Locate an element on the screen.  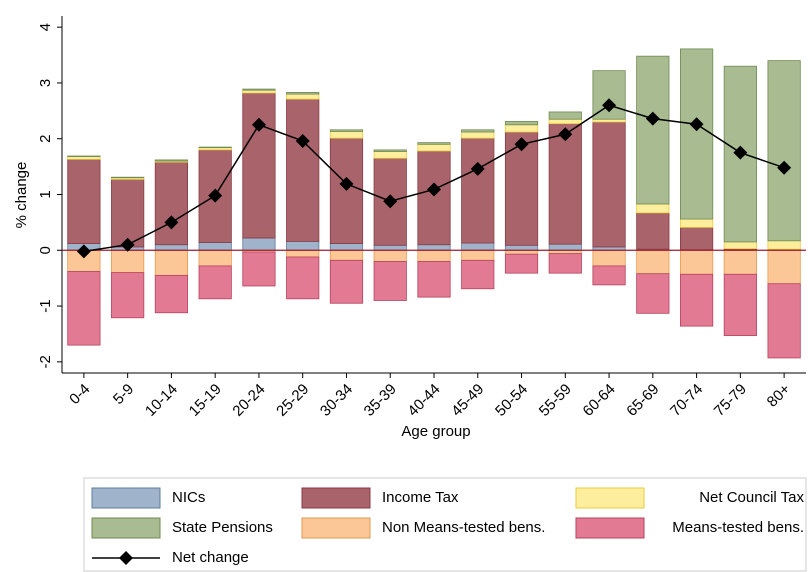
x-tick-label: 70-74 is located at coordinates (686, 400).